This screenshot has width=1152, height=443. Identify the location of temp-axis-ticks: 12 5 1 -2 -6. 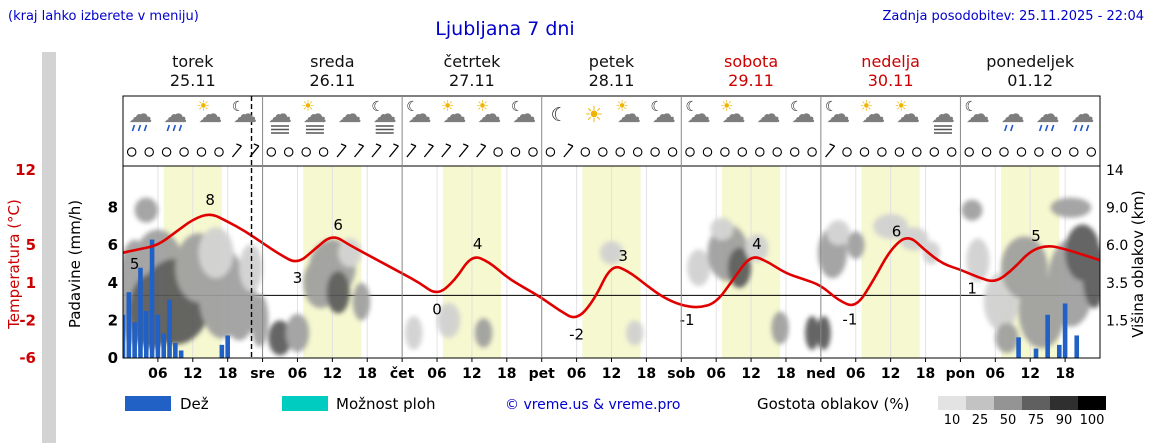
(25, 264).